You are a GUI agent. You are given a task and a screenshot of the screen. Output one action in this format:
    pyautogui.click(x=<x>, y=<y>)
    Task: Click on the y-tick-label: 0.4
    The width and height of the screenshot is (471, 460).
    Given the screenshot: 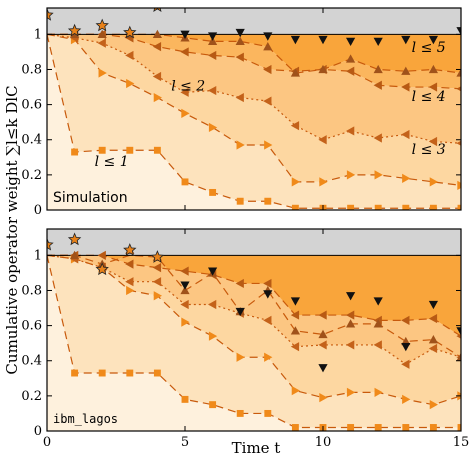 What is the action you would take?
    pyautogui.click(x=31, y=361)
    